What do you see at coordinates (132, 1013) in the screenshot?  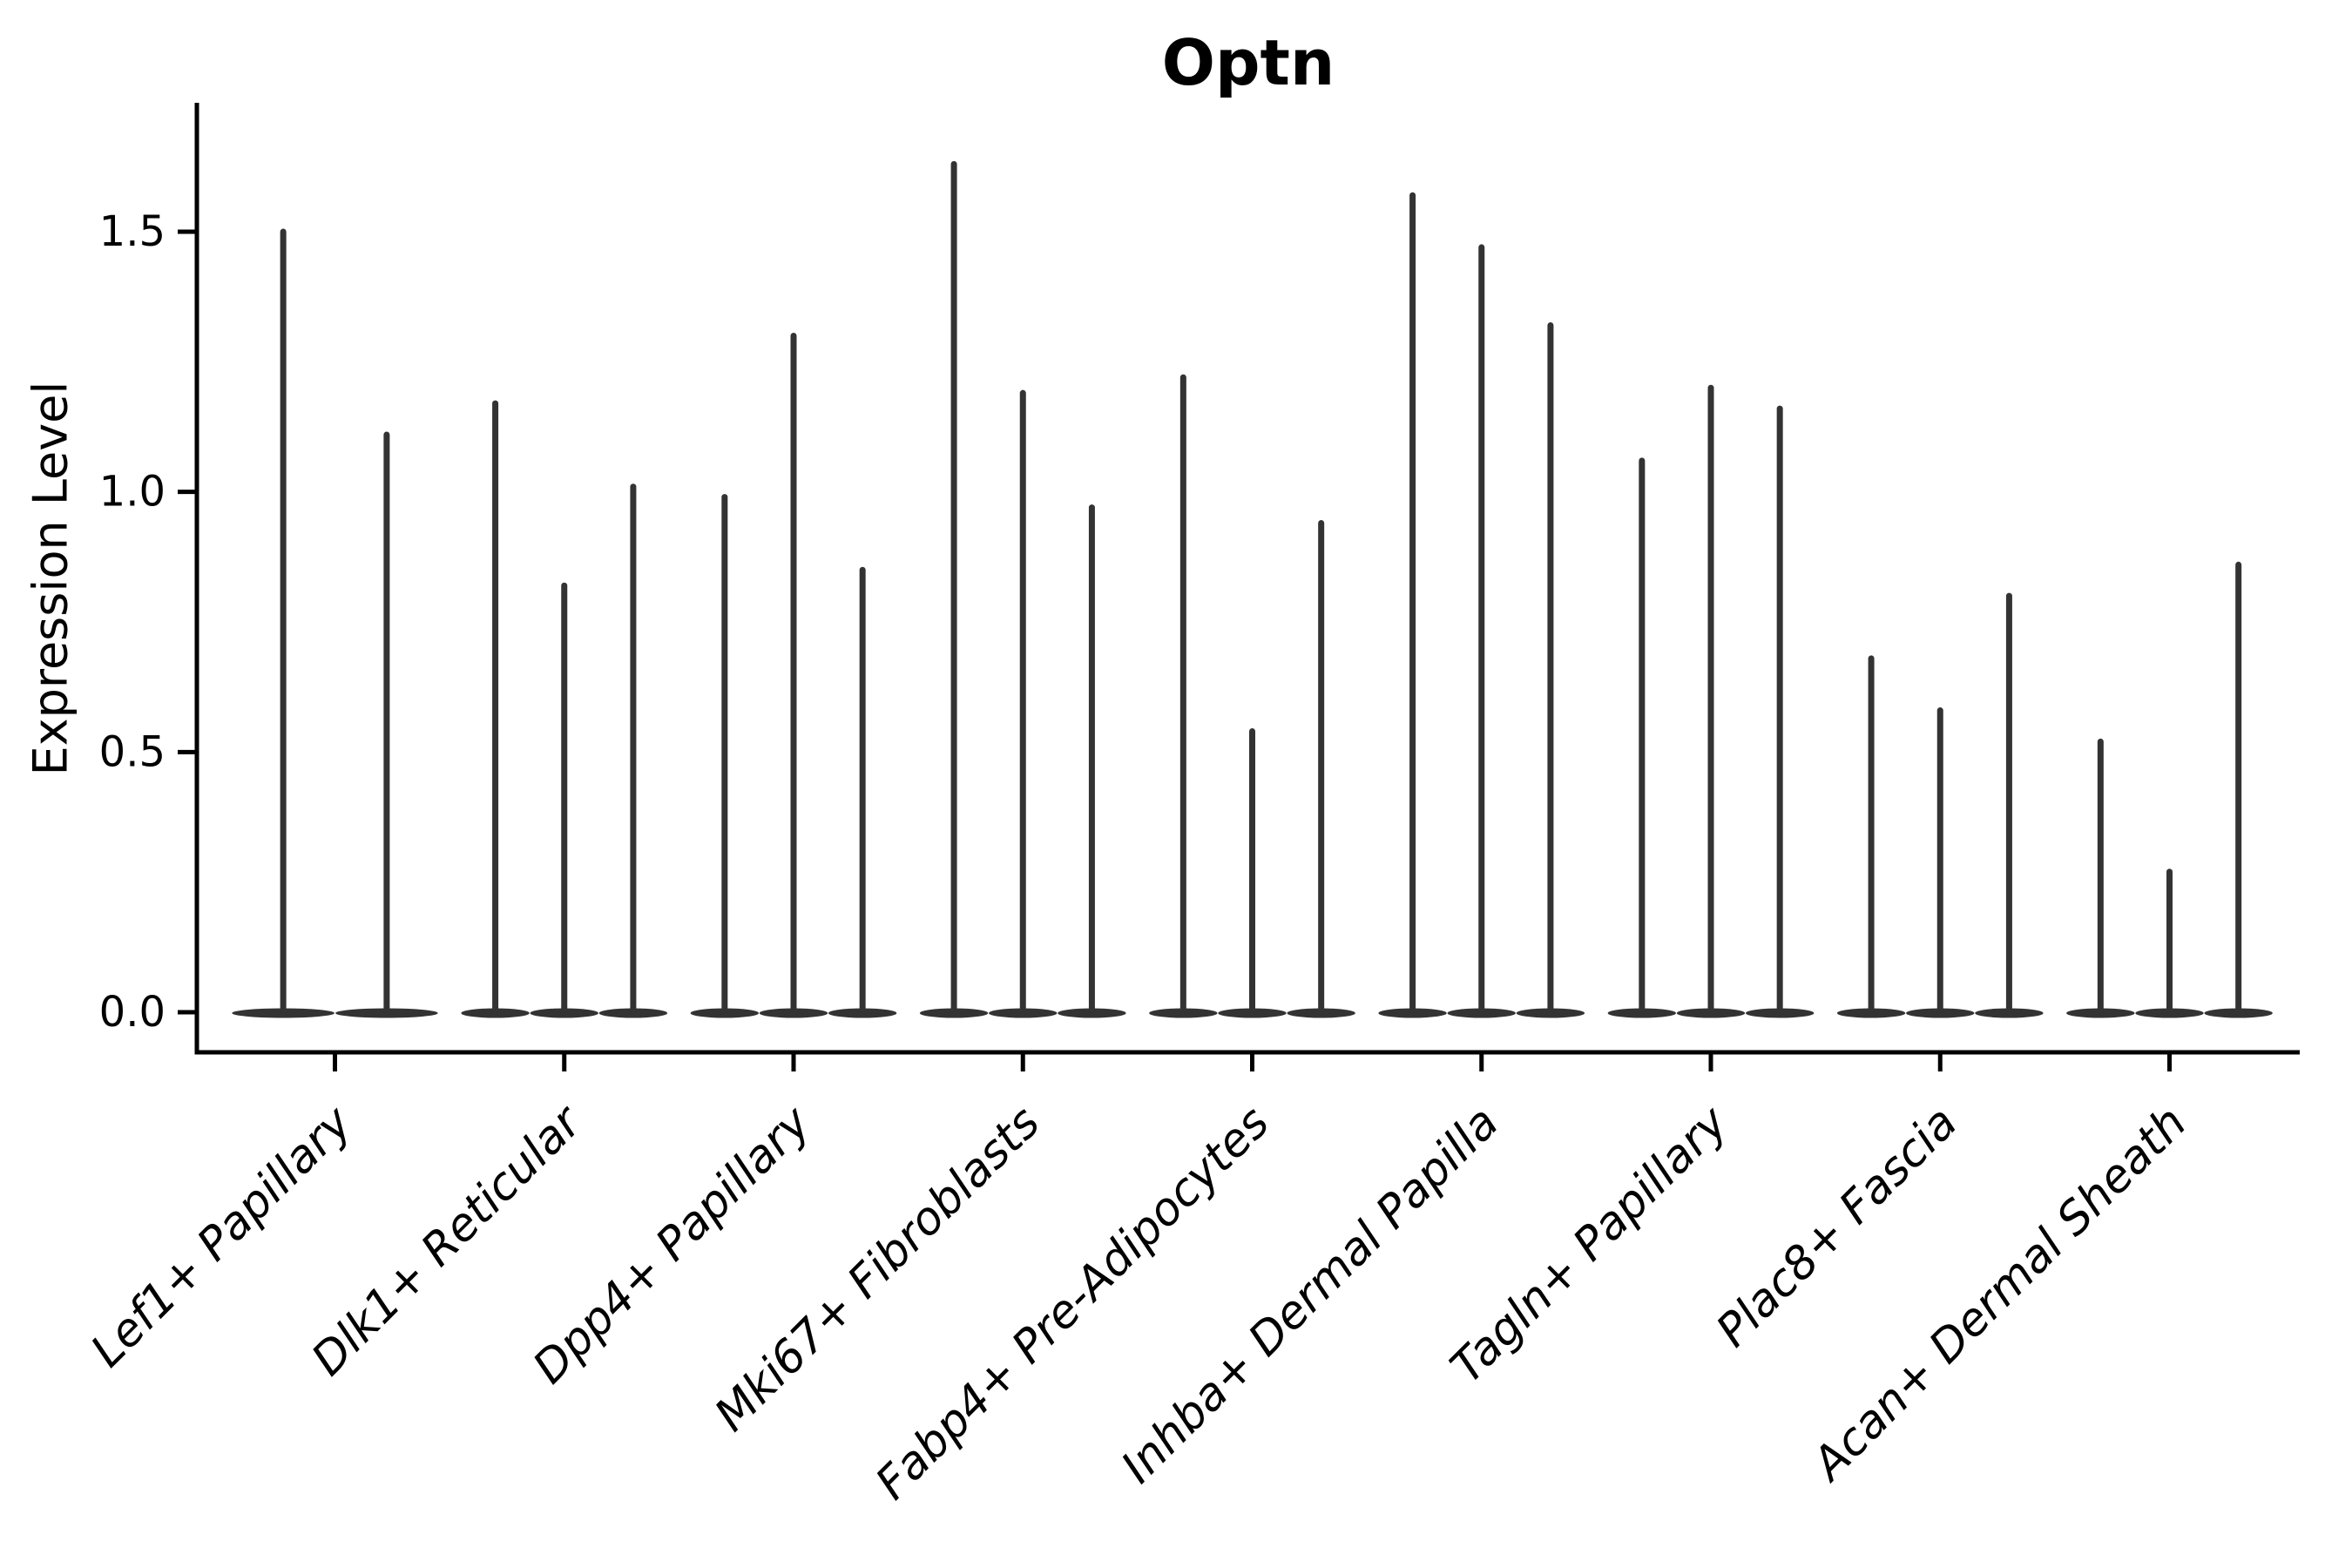 I see `y-tick-label: 0.0` at bounding box center [132, 1013].